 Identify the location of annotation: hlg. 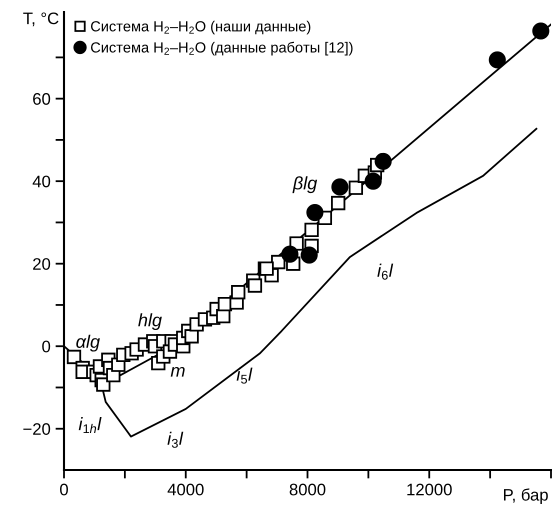
(150, 321).